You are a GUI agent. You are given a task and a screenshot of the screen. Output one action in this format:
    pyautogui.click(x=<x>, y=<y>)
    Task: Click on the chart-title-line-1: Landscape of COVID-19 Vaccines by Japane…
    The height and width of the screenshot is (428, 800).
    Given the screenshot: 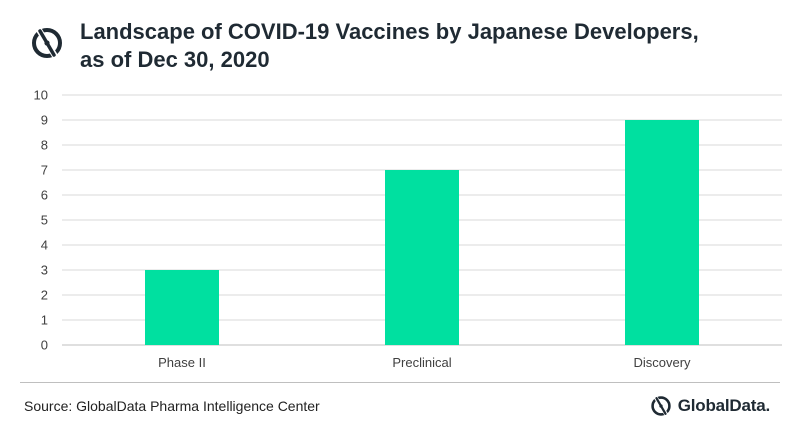 What is the action you would take?
    pyautogui.click(x=389, y=31)
    